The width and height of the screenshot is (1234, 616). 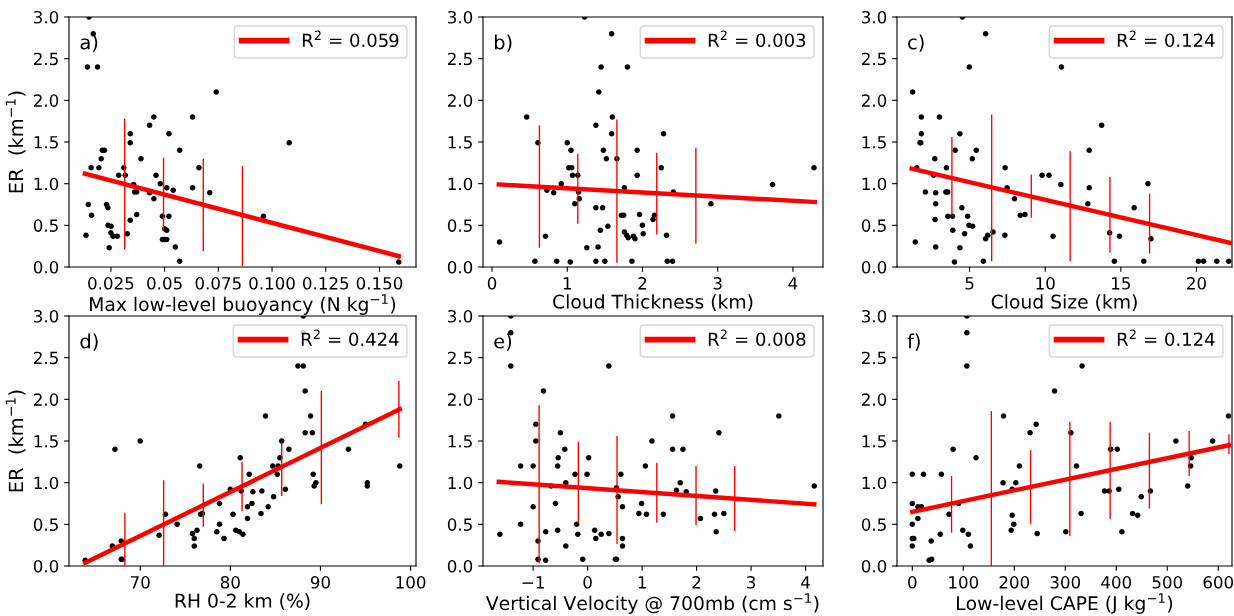 What do you see at coordinates (140, 582) in the screenshot?
I see `x-tick-label: 70` at bounding box center [140, 582].